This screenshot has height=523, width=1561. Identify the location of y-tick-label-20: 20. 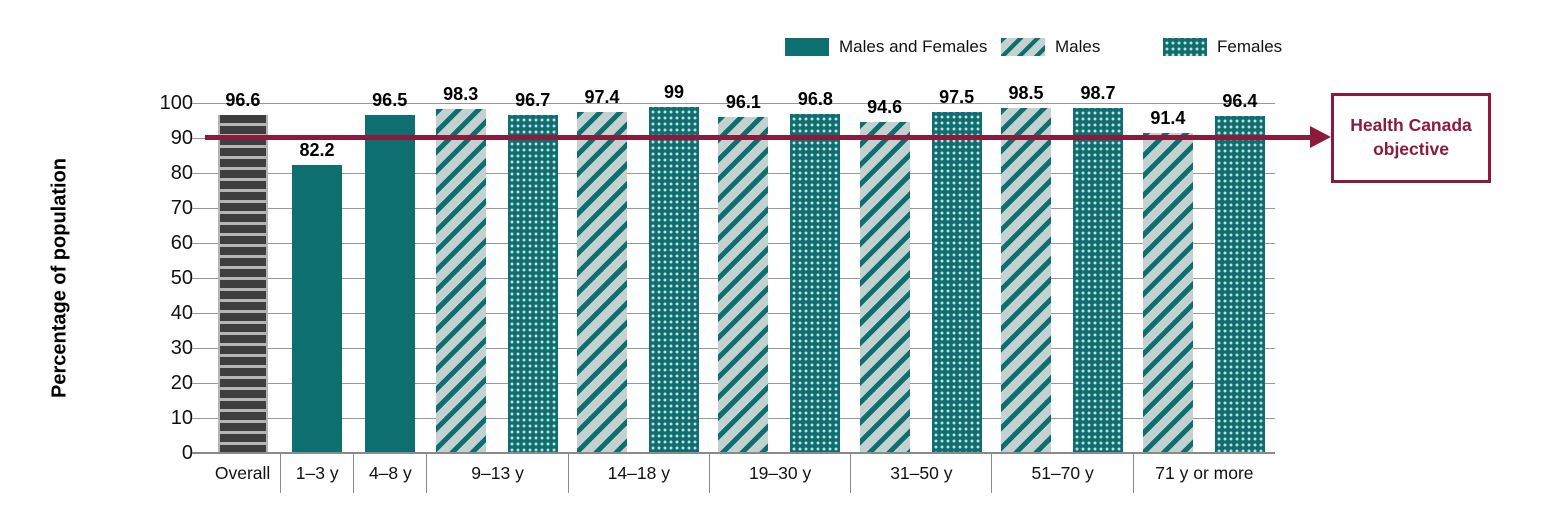
(181, 383).